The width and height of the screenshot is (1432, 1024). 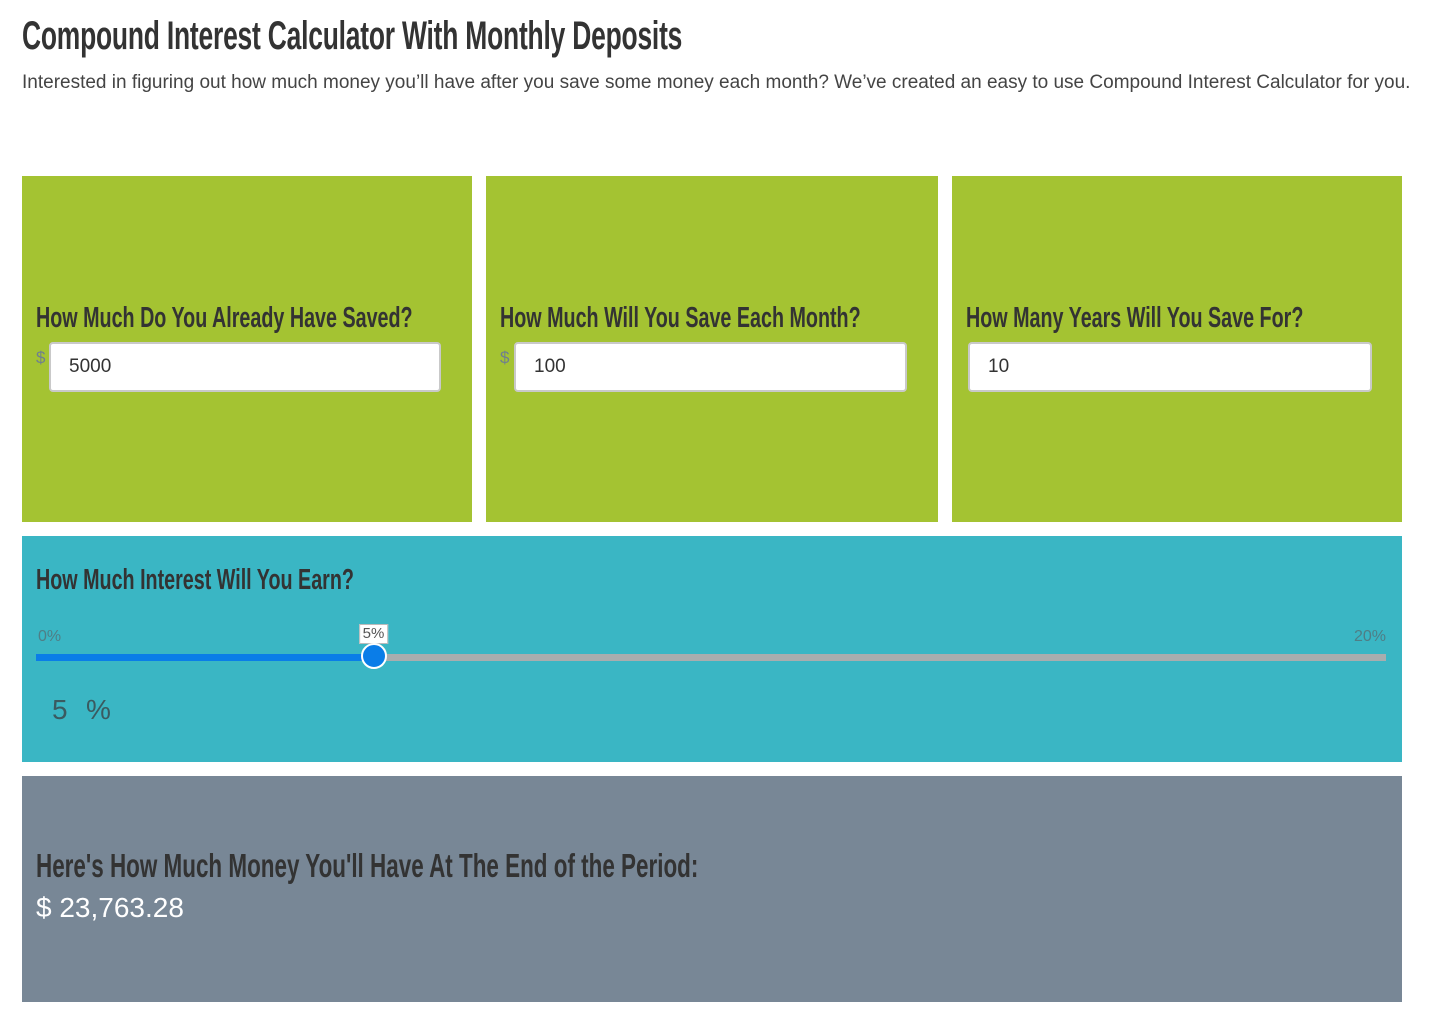 I want to click on interest-slider-track, so click(x=711, y=657).